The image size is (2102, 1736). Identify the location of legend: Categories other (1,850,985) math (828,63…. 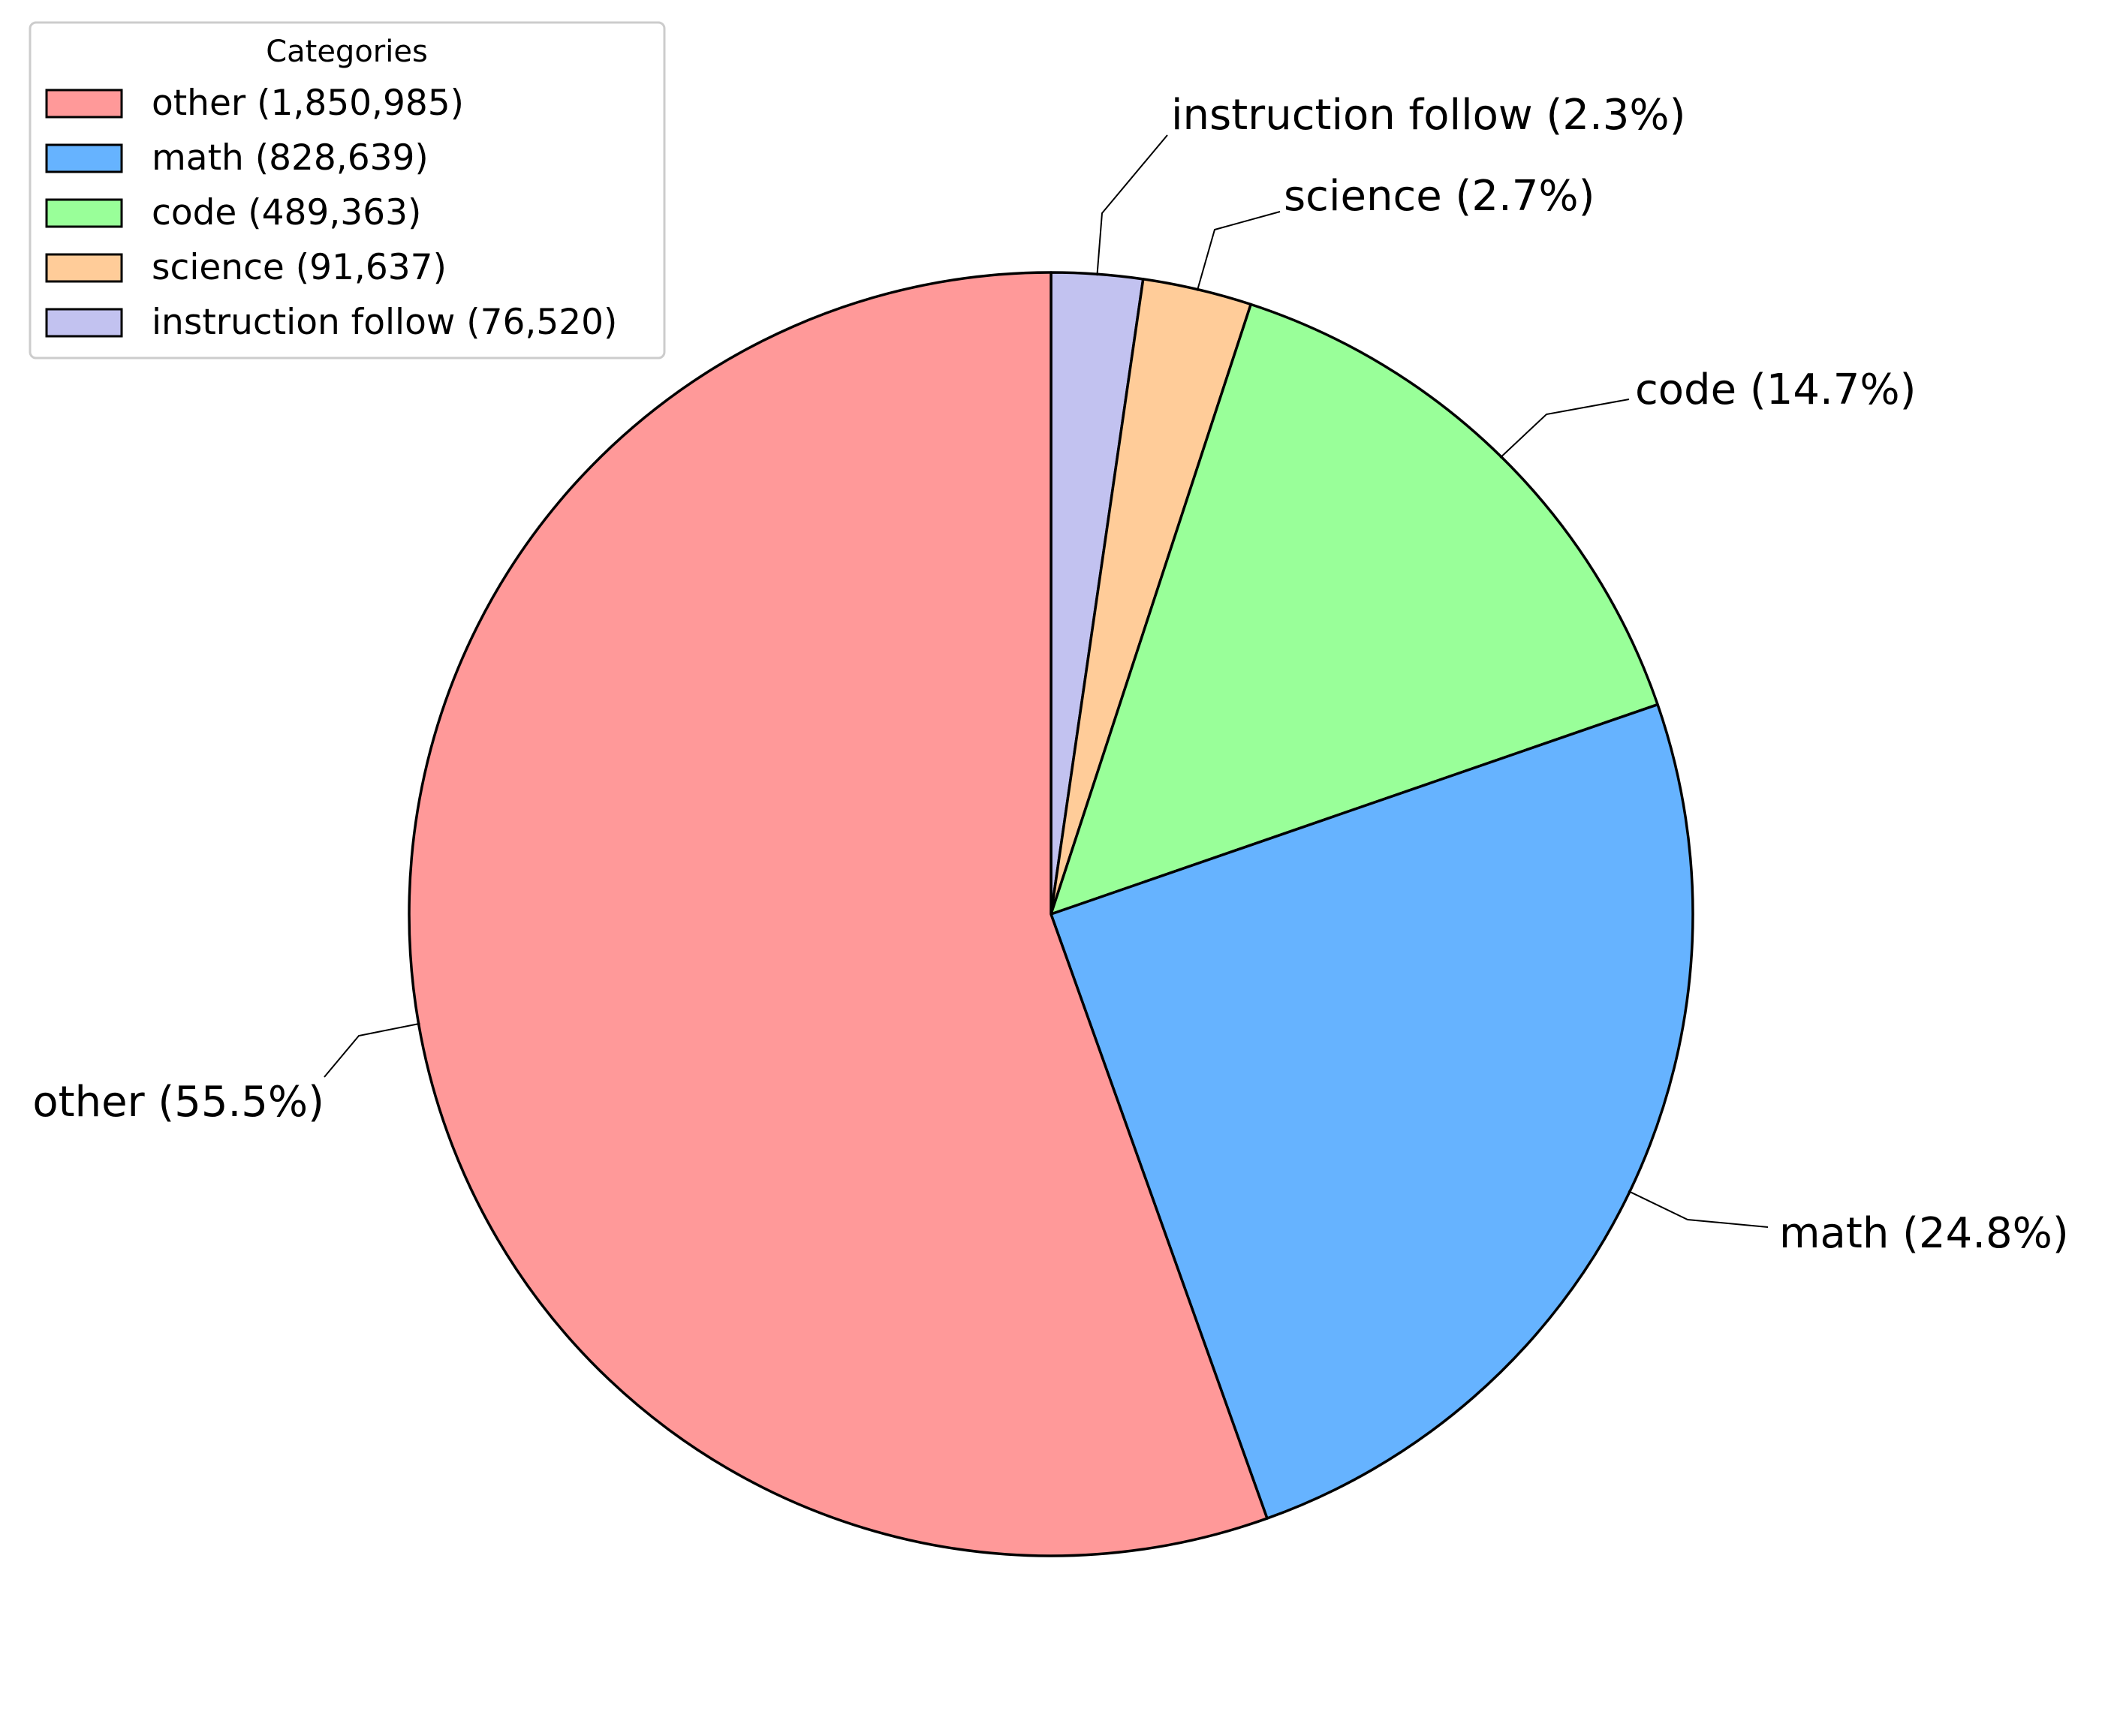
(347, 191).